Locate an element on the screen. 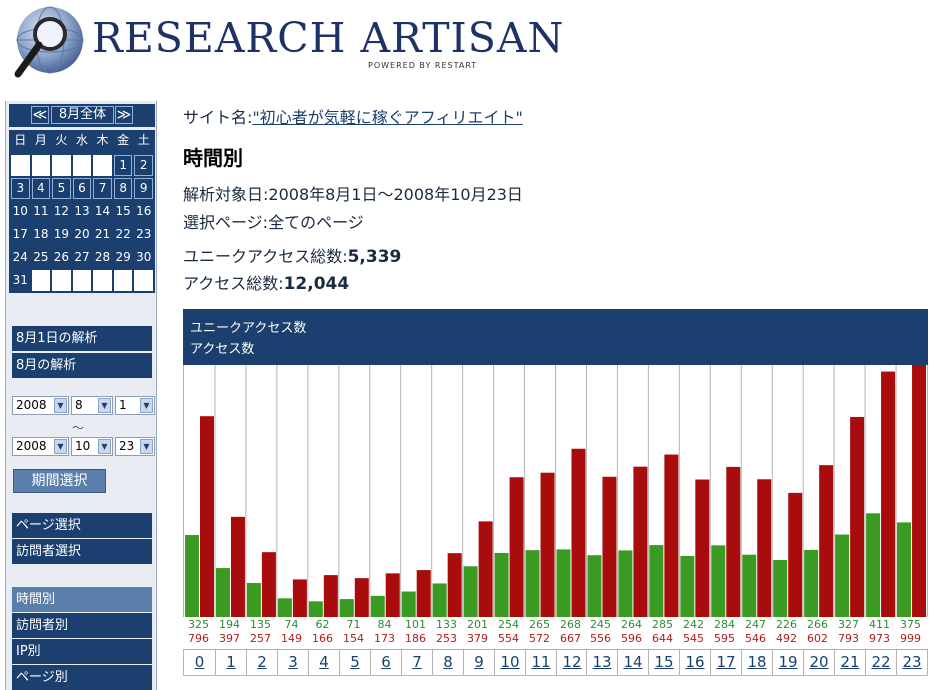  calendar-month-button: 8月全体 is located at coordinates (82, 115).